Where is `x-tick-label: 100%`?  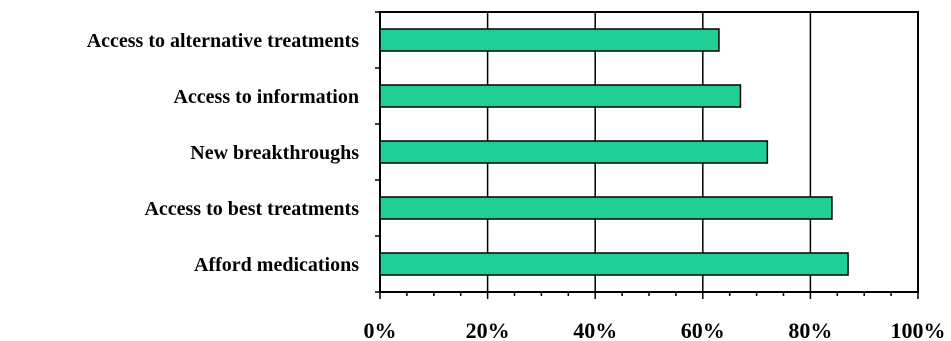 x-tick-label: 100% is located at coordinates (918, 329).